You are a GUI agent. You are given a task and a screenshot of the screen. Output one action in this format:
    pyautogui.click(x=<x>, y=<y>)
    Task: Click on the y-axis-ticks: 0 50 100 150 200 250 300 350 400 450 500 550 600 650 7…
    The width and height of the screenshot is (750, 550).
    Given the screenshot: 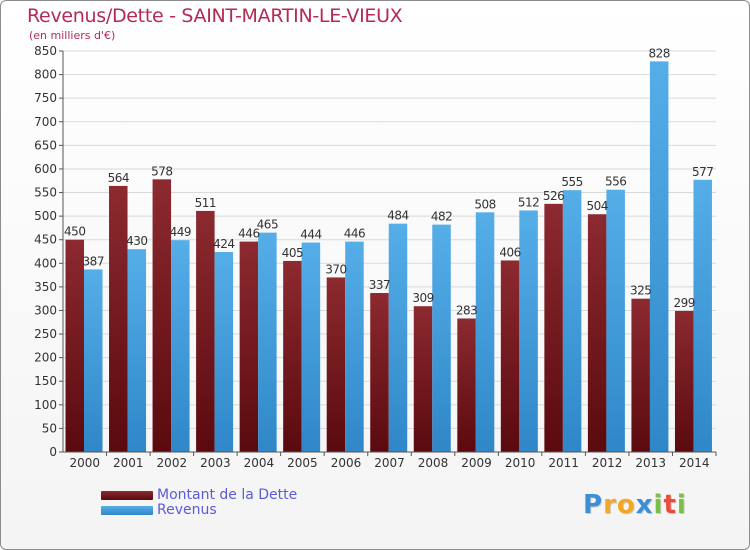 What is the action you would take?
    pyautogui.click(x=48, y=251)
    